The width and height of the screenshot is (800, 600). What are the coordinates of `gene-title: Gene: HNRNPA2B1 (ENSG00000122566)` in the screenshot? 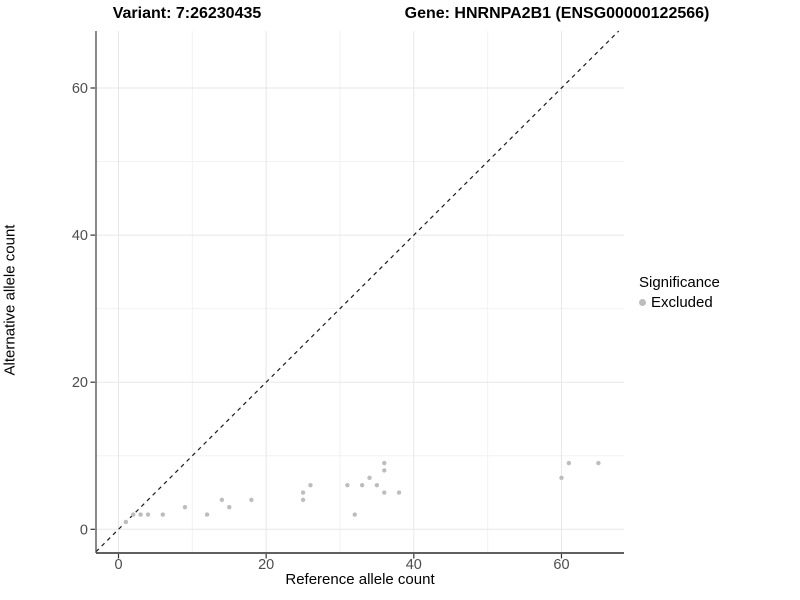 It's located at (557, 13).